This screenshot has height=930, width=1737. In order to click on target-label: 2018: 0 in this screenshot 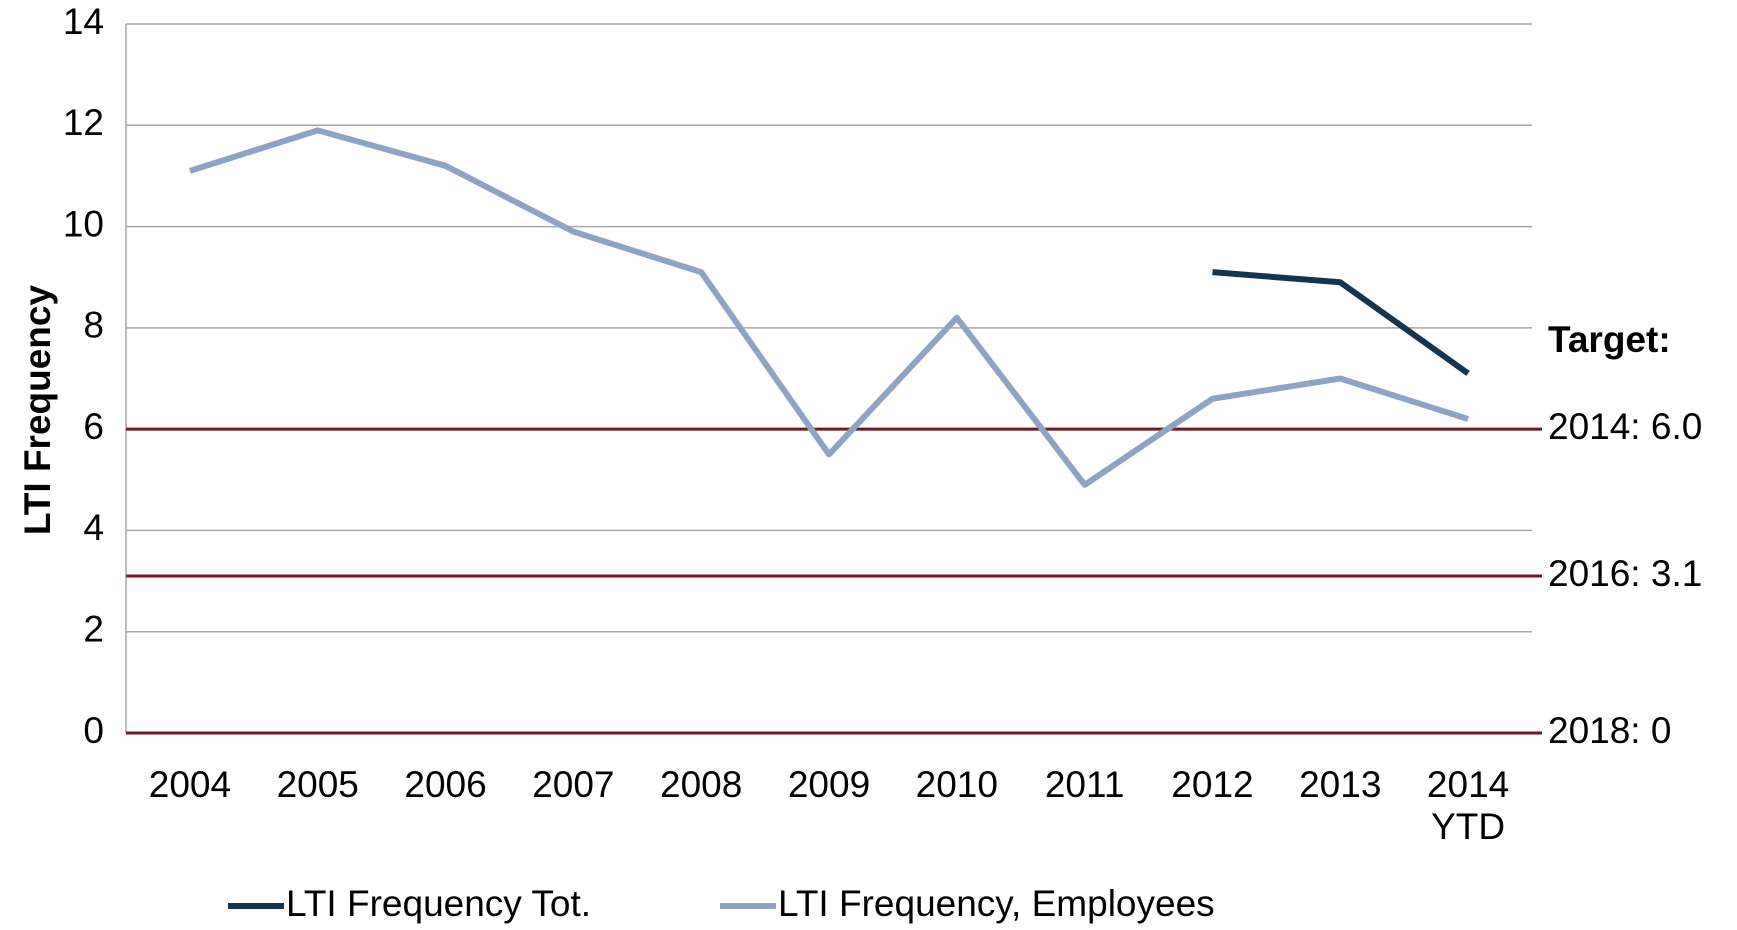, I will do `click(1609, 730)`.